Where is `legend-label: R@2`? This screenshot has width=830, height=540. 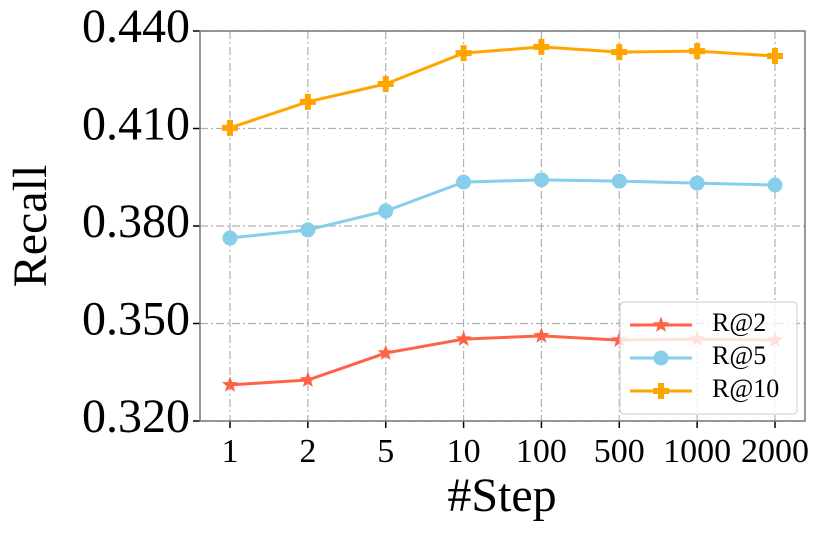
legend-label: R@2 is located at coordinates (739, 322).